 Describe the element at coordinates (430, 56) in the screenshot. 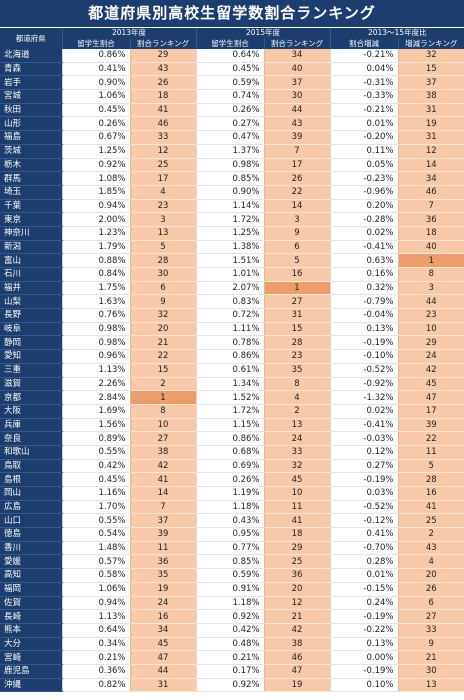

I see `change-rank-cell: 32` at that location.